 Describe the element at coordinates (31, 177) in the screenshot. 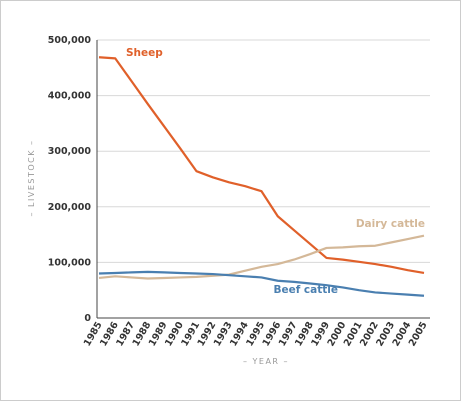

I see `y-axis-title: – LIVESTOCK –` at that location.